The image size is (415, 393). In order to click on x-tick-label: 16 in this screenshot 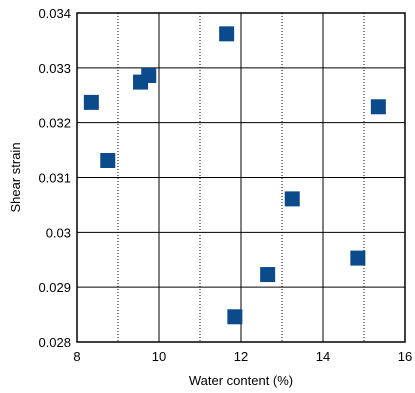, I will do `click(405, 356)`.